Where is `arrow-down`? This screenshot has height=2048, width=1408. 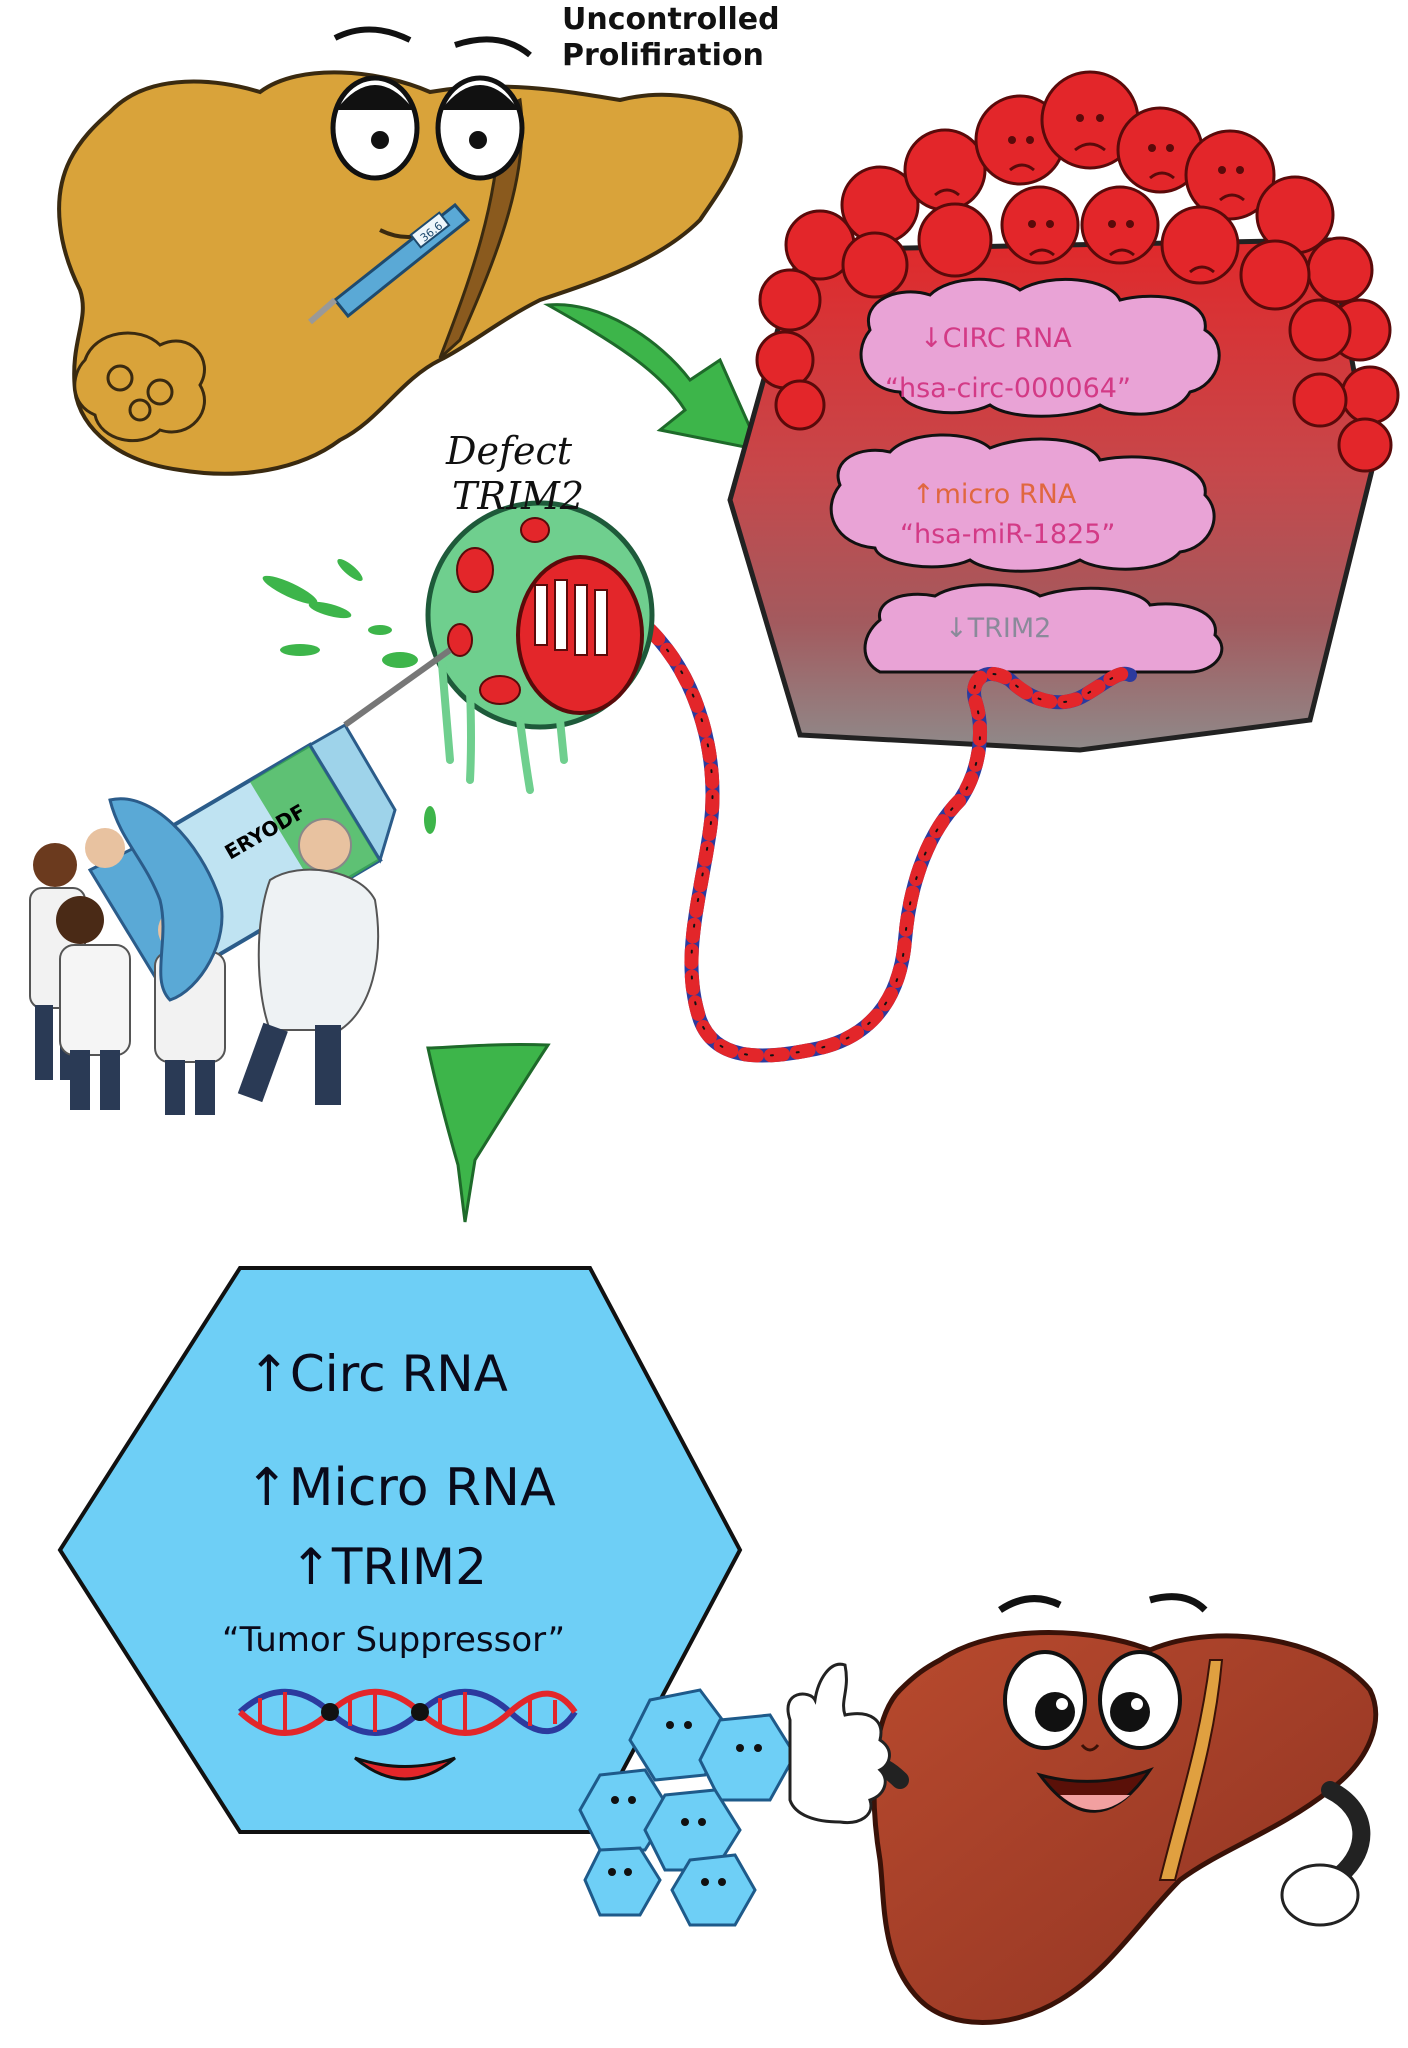
arrow-down is located at coordinates (488, 1133).